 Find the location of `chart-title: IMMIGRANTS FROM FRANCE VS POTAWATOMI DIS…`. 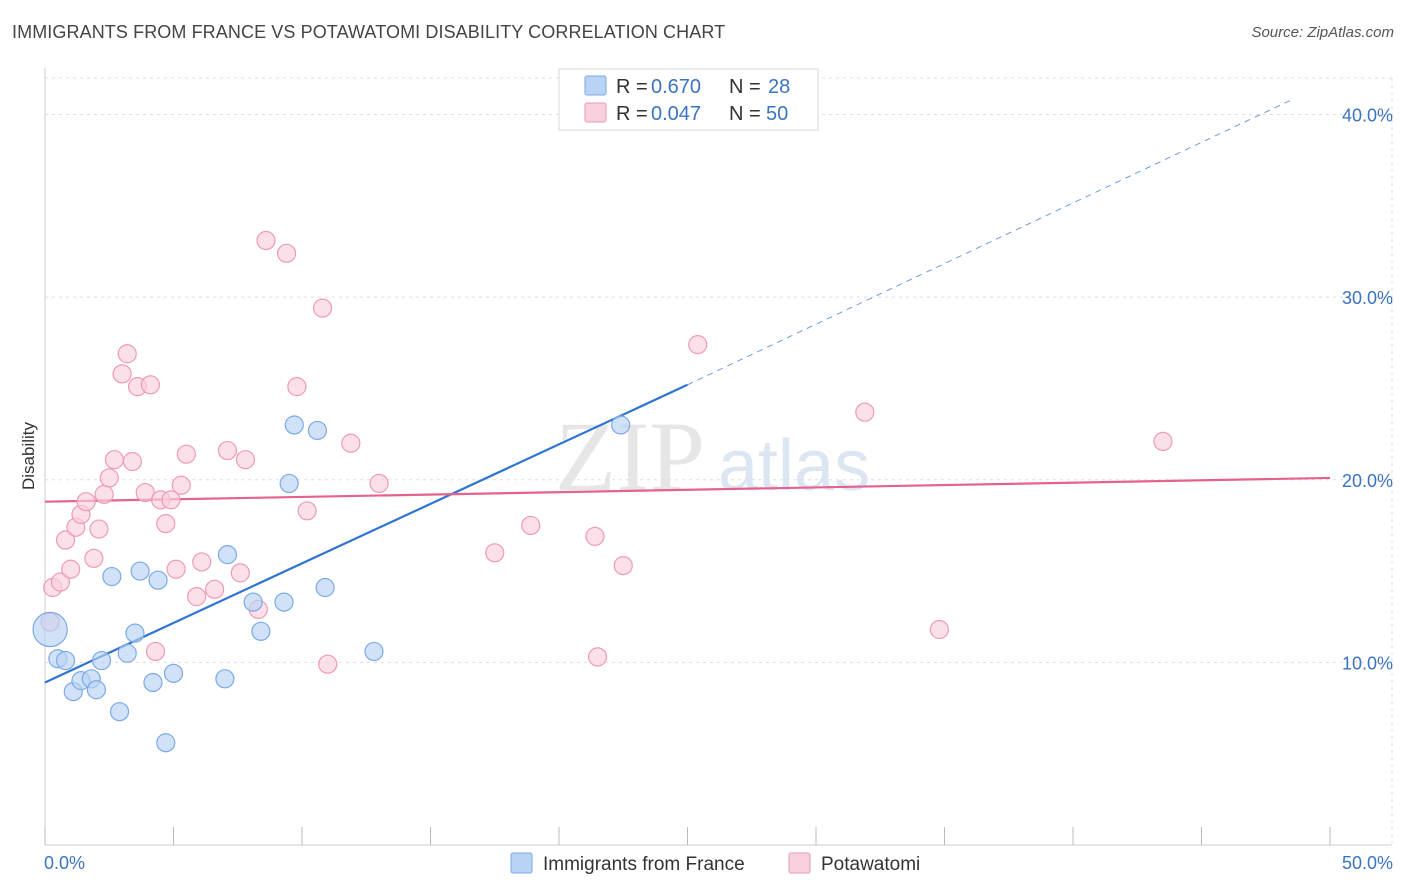

chart-title: IMMIGRANTS FROM FRANCE VS POTAWATOMI DIS… is located at coordinates (369, 32).